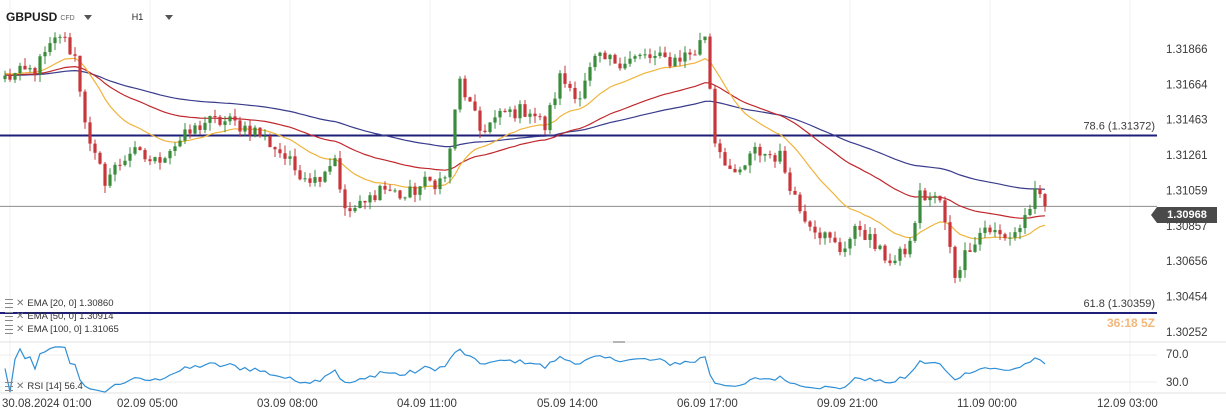 This screenshot has width=1226, height=419. What do you see at coordinates (1187, 297) in the screenshot?
I see `price-tick-label: 1.30454` at bounding box center [1187, 297].